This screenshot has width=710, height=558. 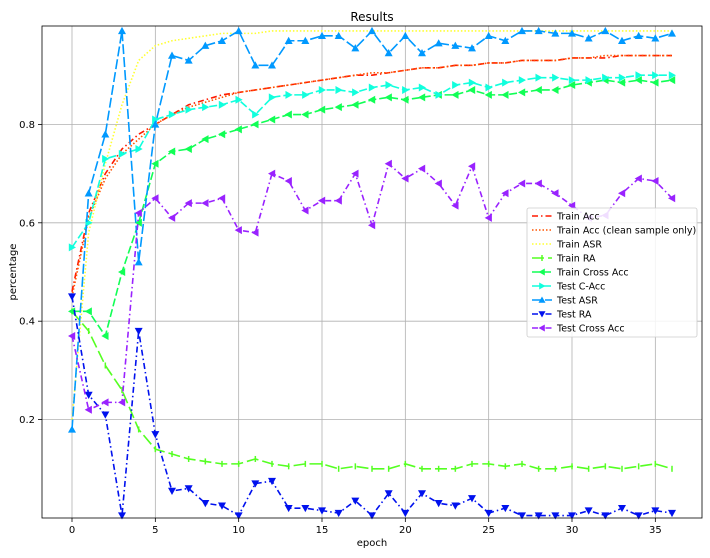 What do you see at coordinates (562, 315) in the screenshot?
I see `legend-item: Test RA` at bounding box center [562, 315].